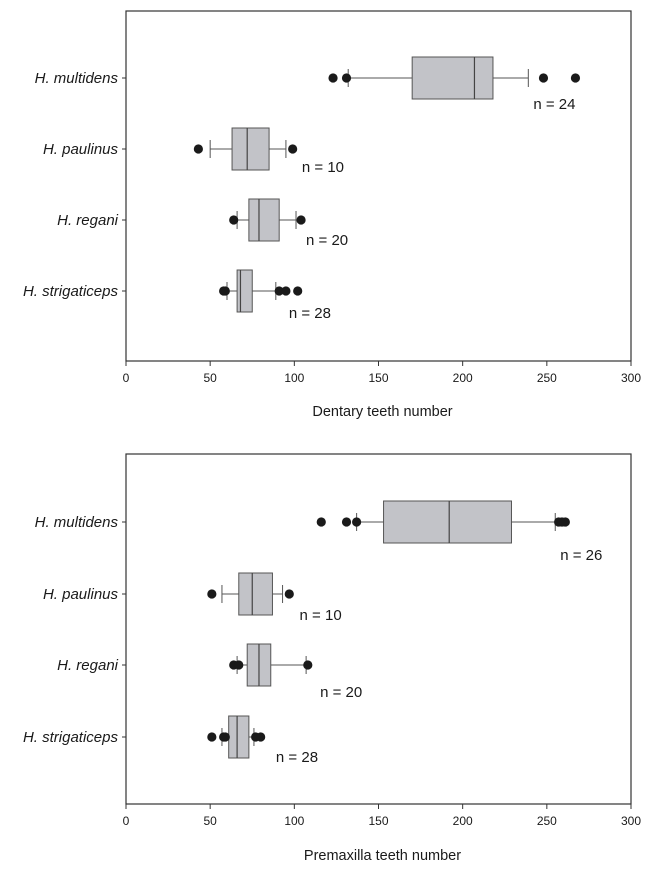 The image size is (648, 871). Describe the element at coordinates (581, 555) in the screenshot. I see `sample-size-label: n = 26` at that location.